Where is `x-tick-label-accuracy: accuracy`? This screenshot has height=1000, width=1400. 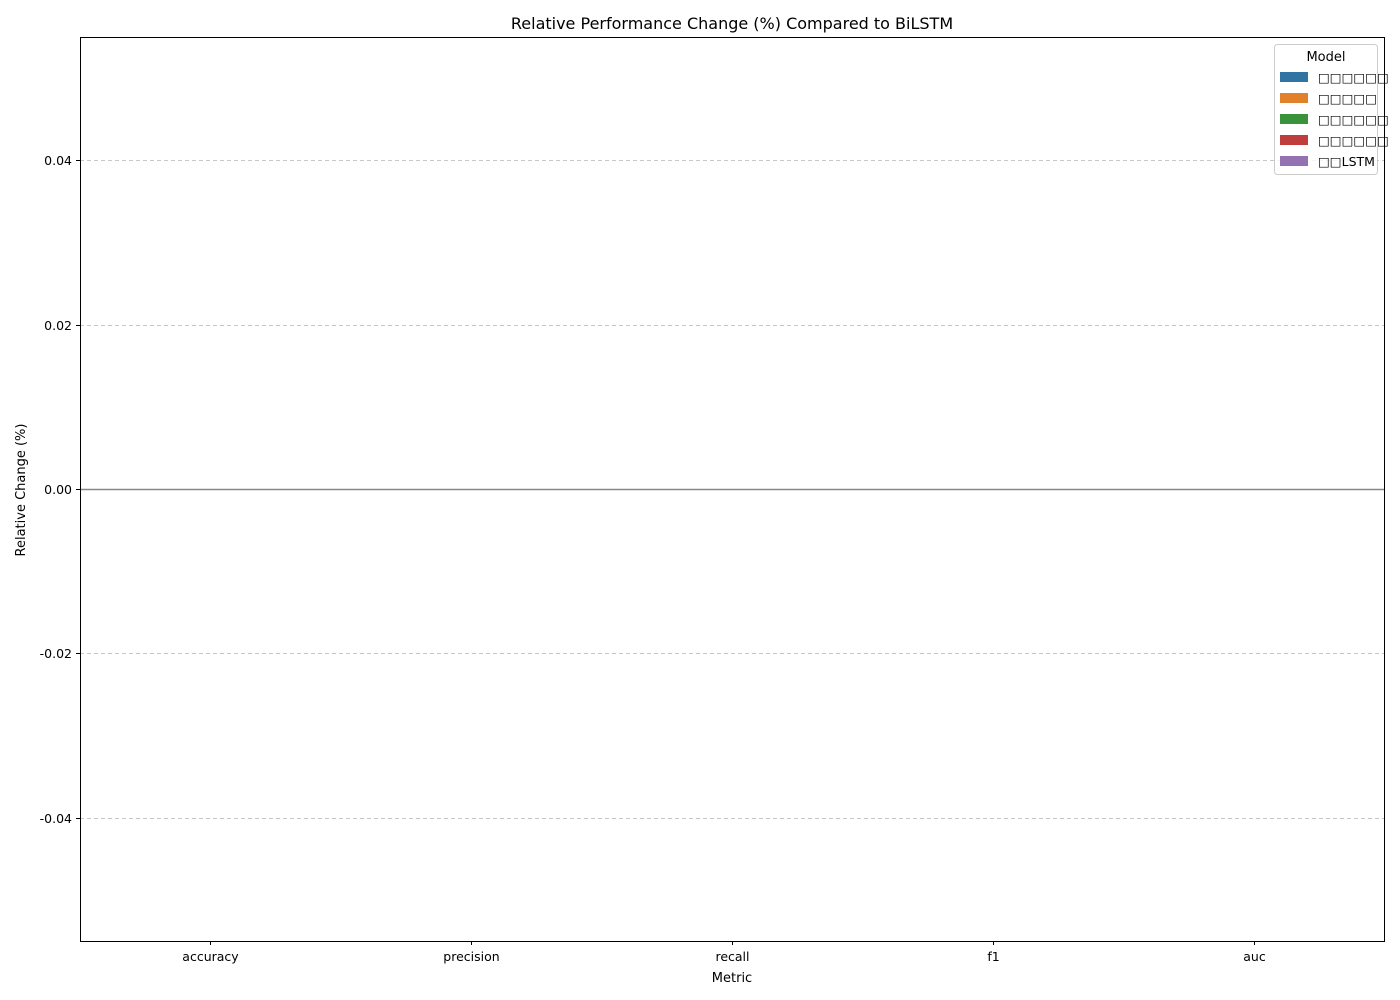
x-tick-label-accuracy: accuracy is located at coordinates (210, 956).